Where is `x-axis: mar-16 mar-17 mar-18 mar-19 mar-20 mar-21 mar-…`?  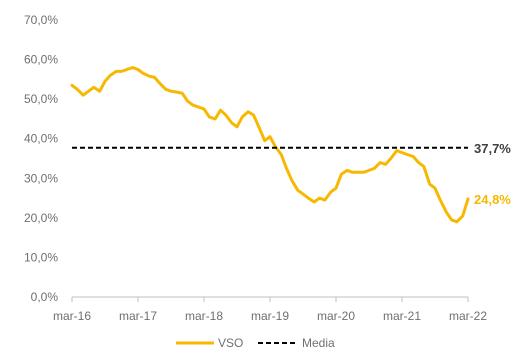 x-axis: mar-16 mar-17 mar-18 mar-19 mar-20 mar-21 mar-… is located at coordinates (270, 309).